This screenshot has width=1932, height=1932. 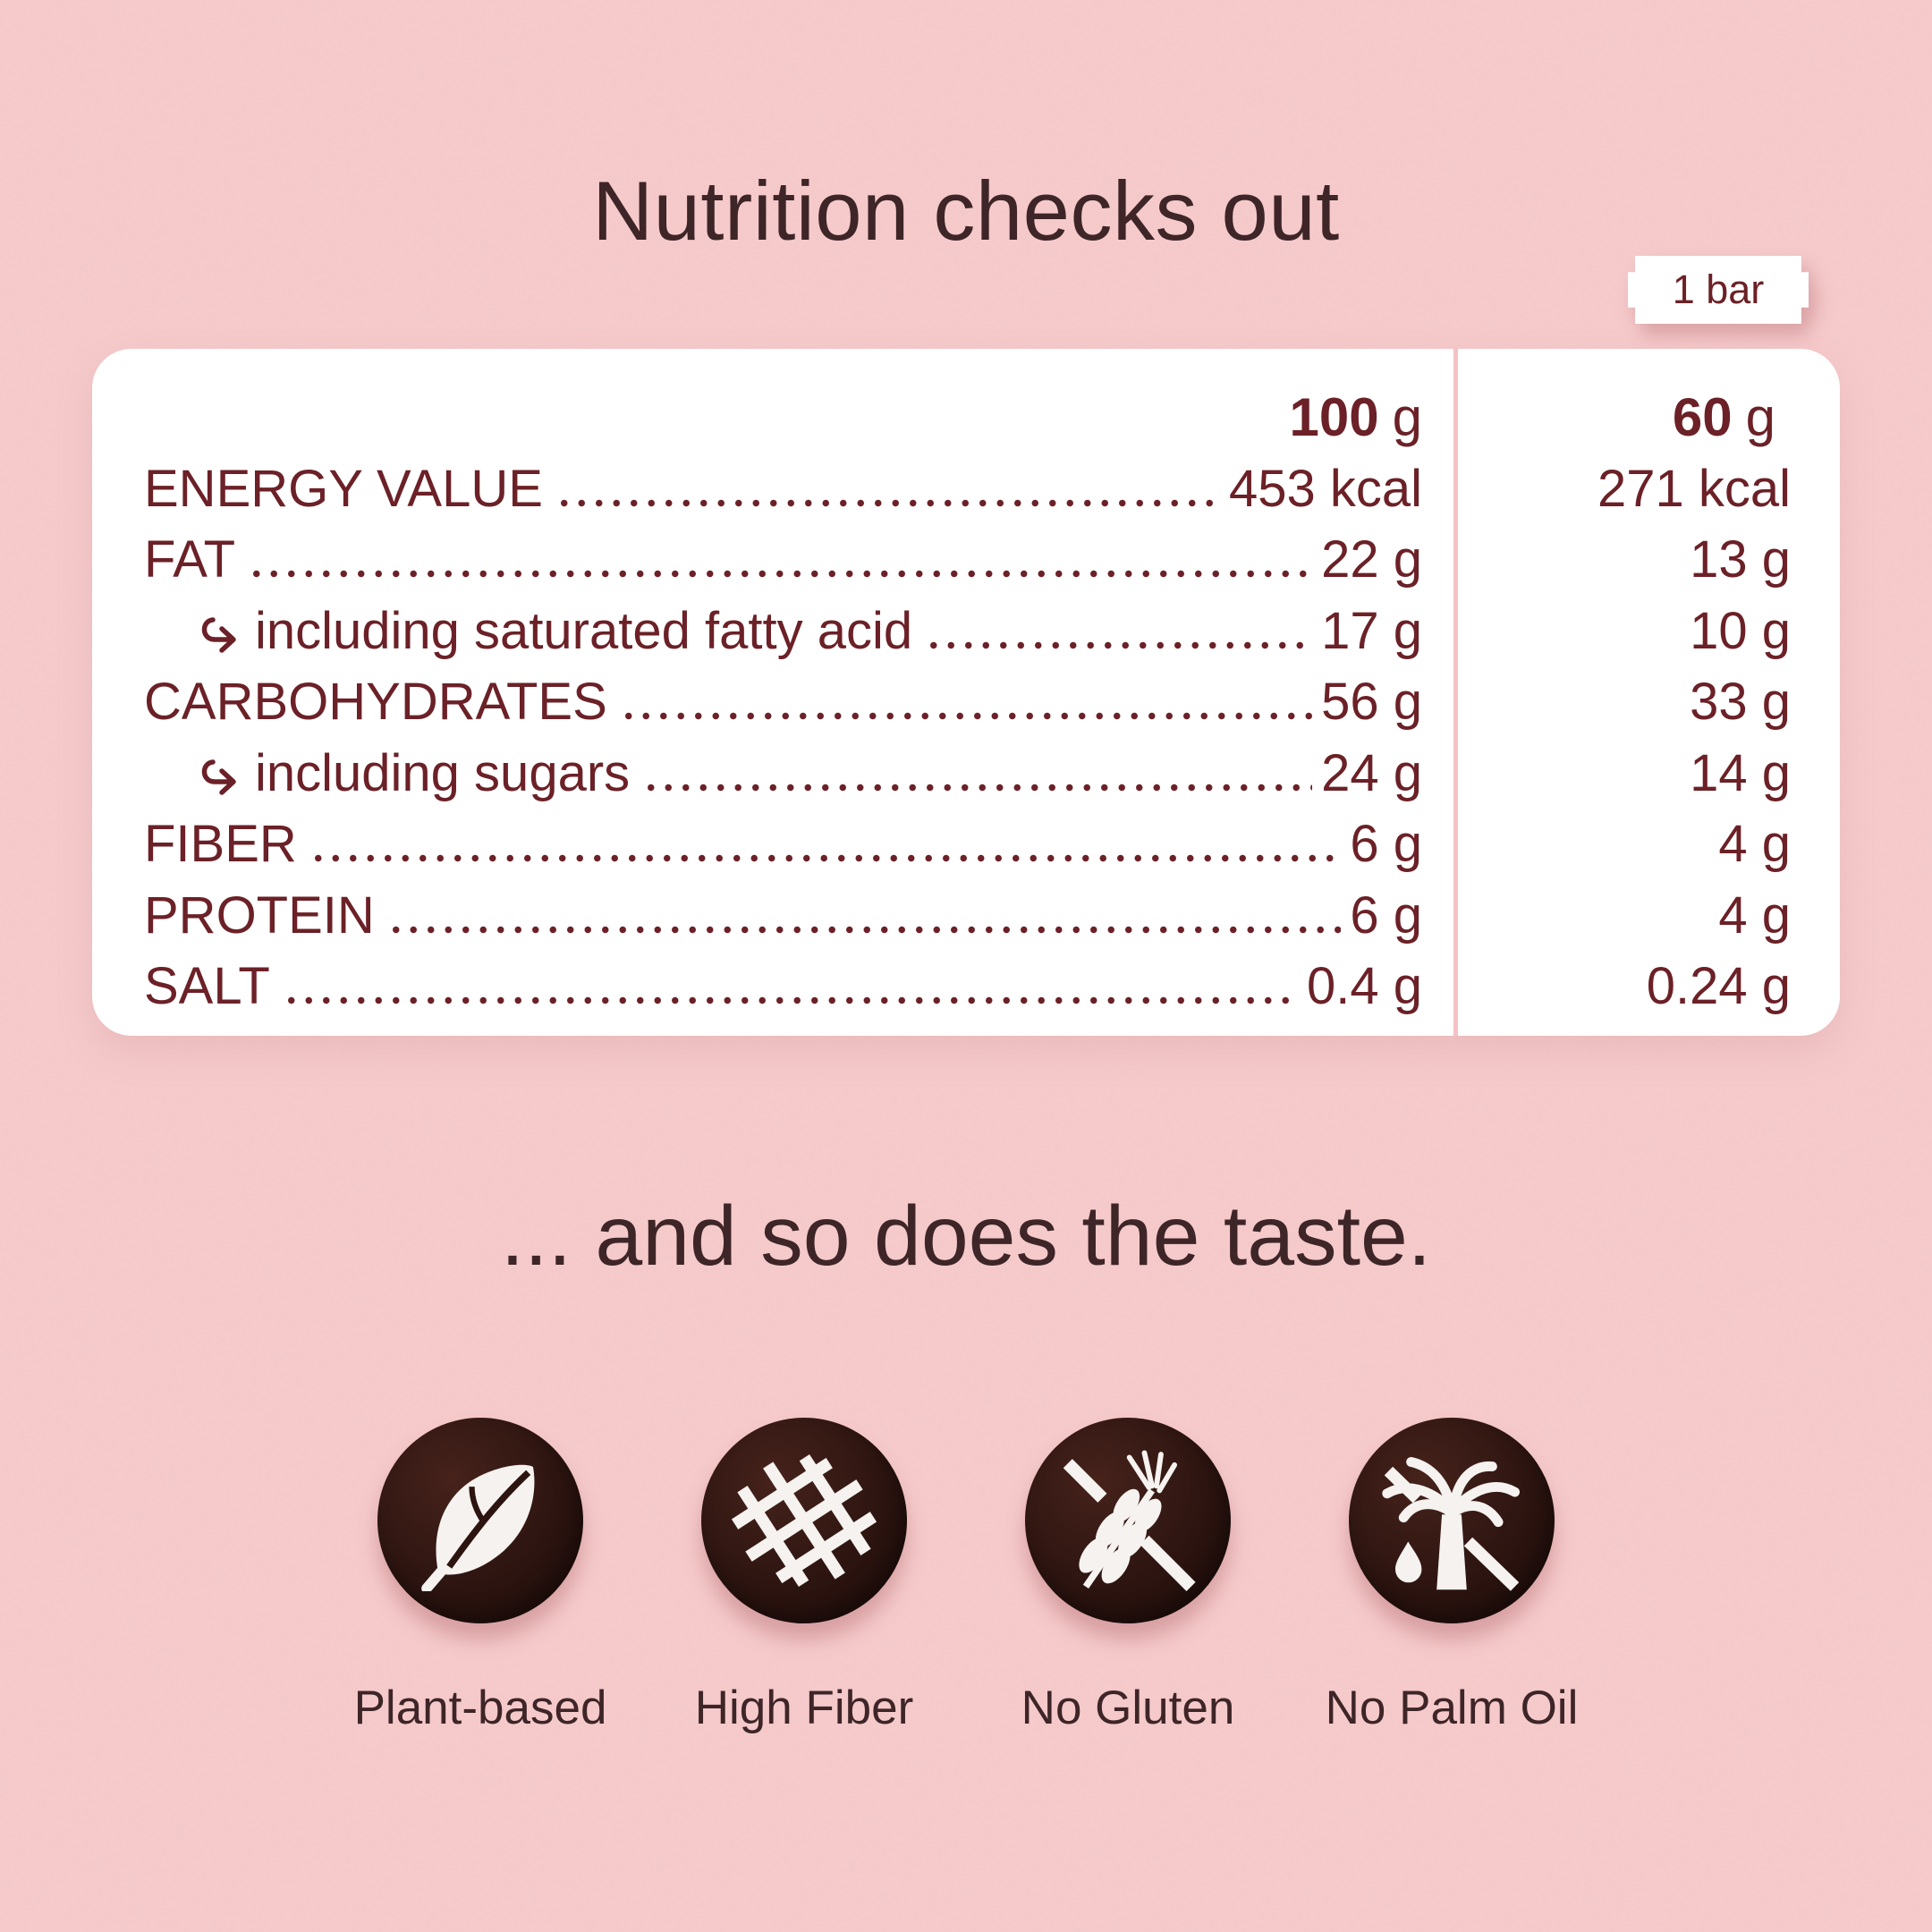 What do you see at coordinates (1740, 772) in the screenshot?
I see `row-value-per-bar: 14 g` at bounding box center [1740, 772].